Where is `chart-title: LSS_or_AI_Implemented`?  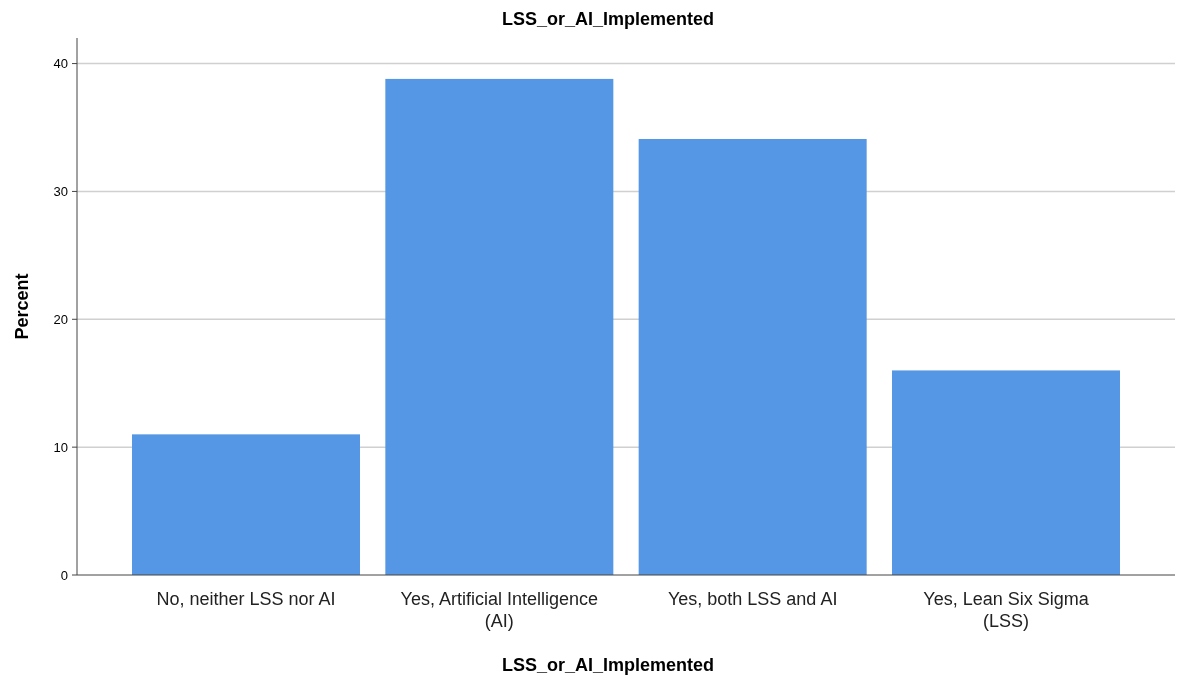
chart-title: LSS_or_AI_Implemented is located at coordinates (608, 19).